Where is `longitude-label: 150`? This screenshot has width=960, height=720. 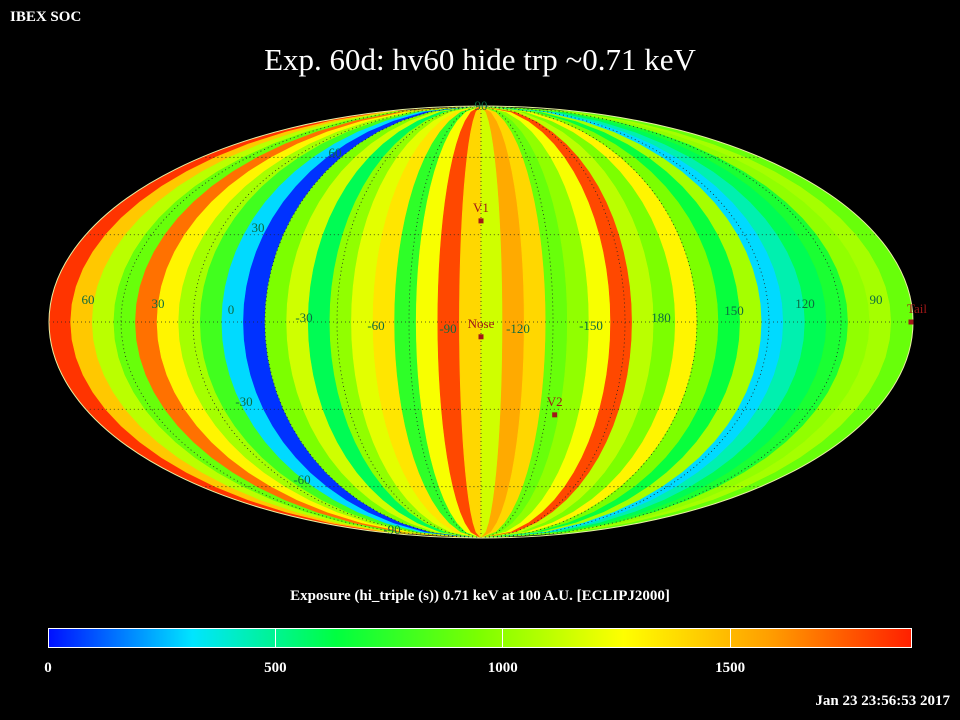 longitude-label: 150 is located at coordinates (734, 310).